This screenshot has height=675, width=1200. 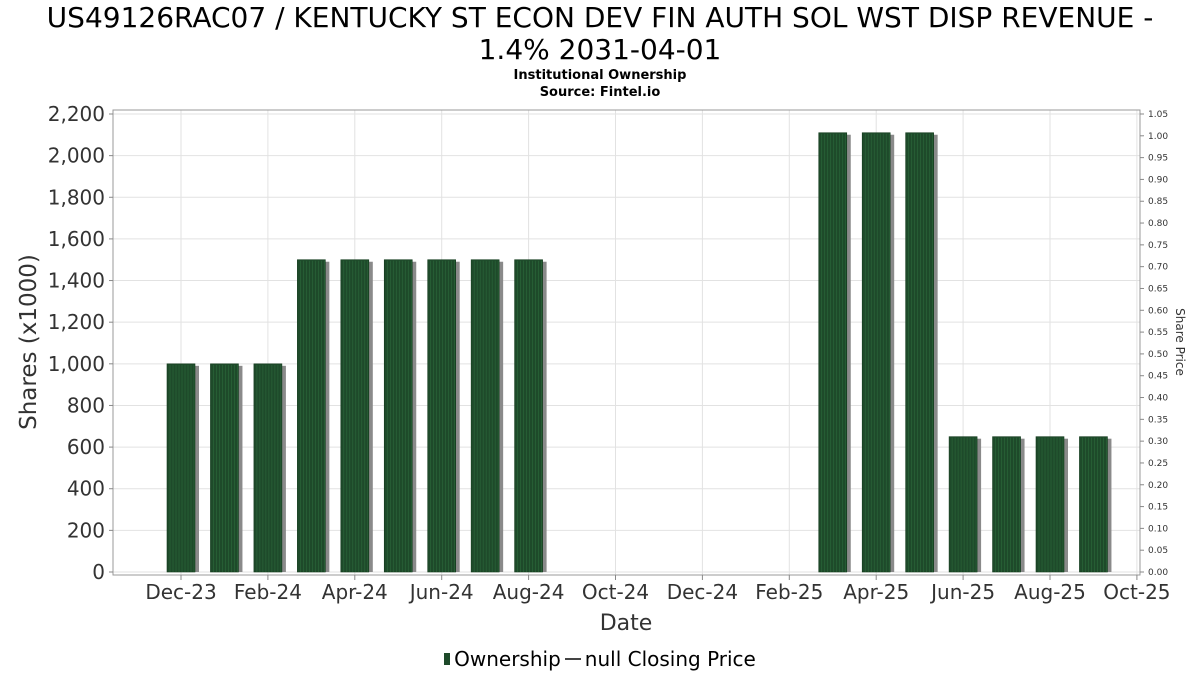 What do you see at coordinates (86, 405) in the screenshot?
I see `y-tick-label: 800` at bounding box center [86, 405].